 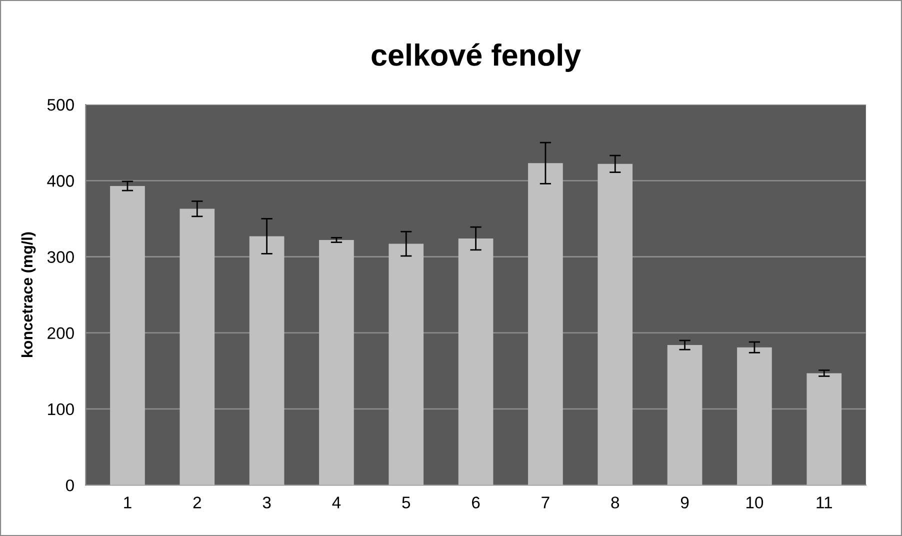 What do you see at coordinates (197, 502) in the screenshot?
I see `x-tick-label: 2` at bounding box center [197, 502].